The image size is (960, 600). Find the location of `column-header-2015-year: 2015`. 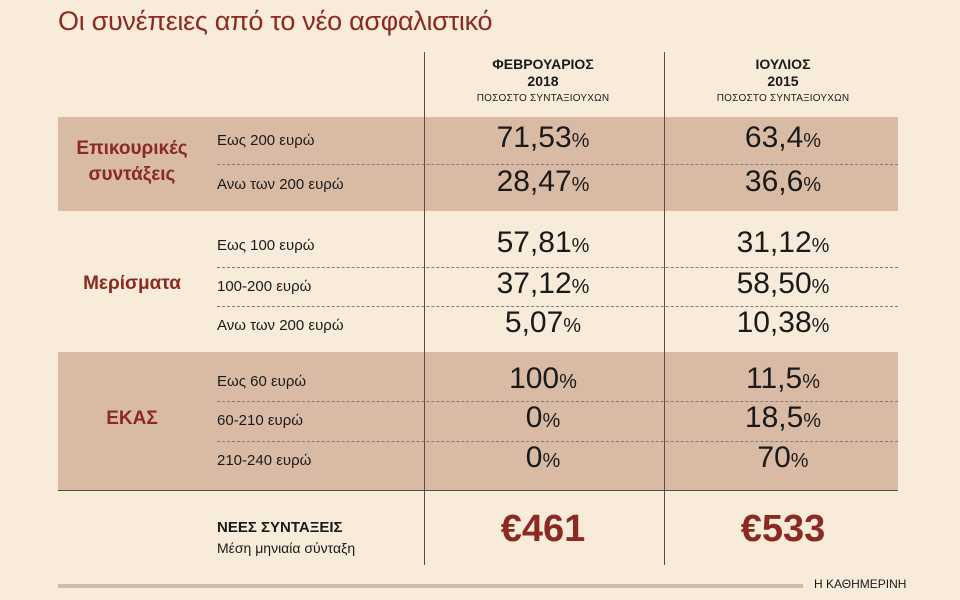

column-header-2015-year: 2015 is located at coordinates (783, 81).